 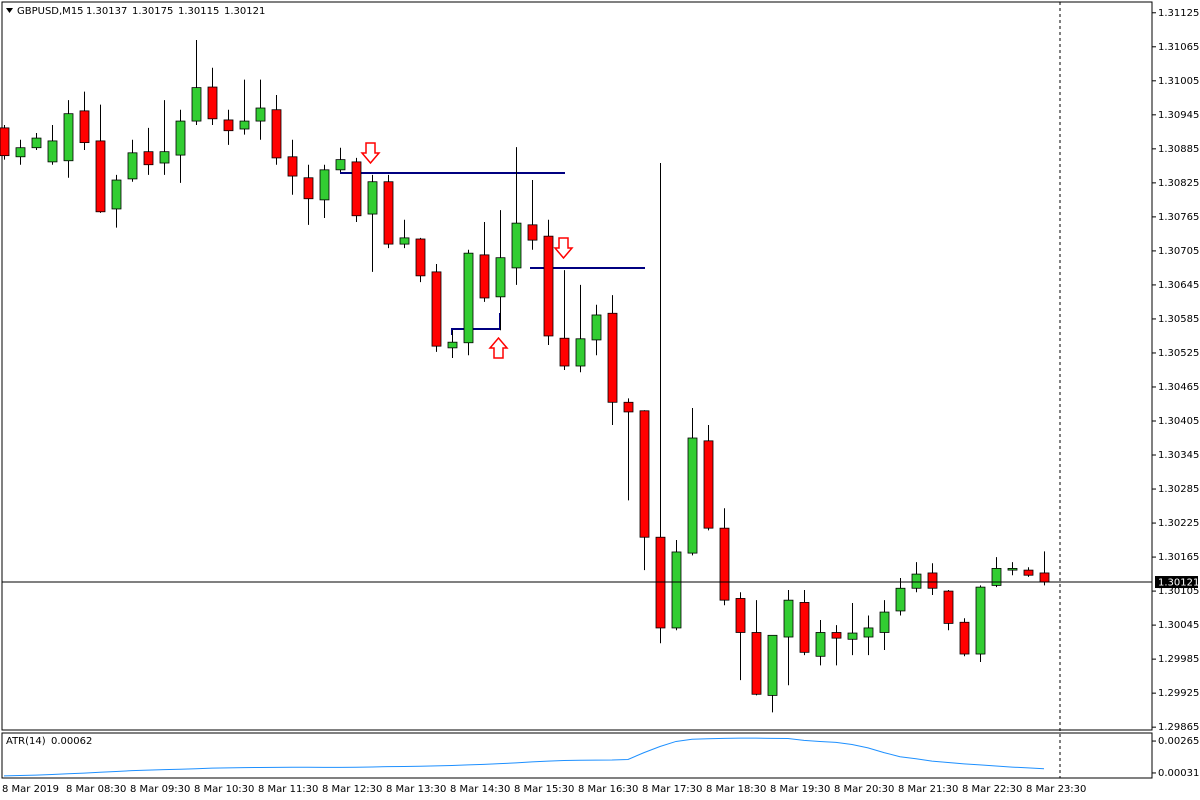 What do you see at coordinates (198, 11) in the screenshot?
I see `low-value: 1.30115` at bounding box center [198, 11].